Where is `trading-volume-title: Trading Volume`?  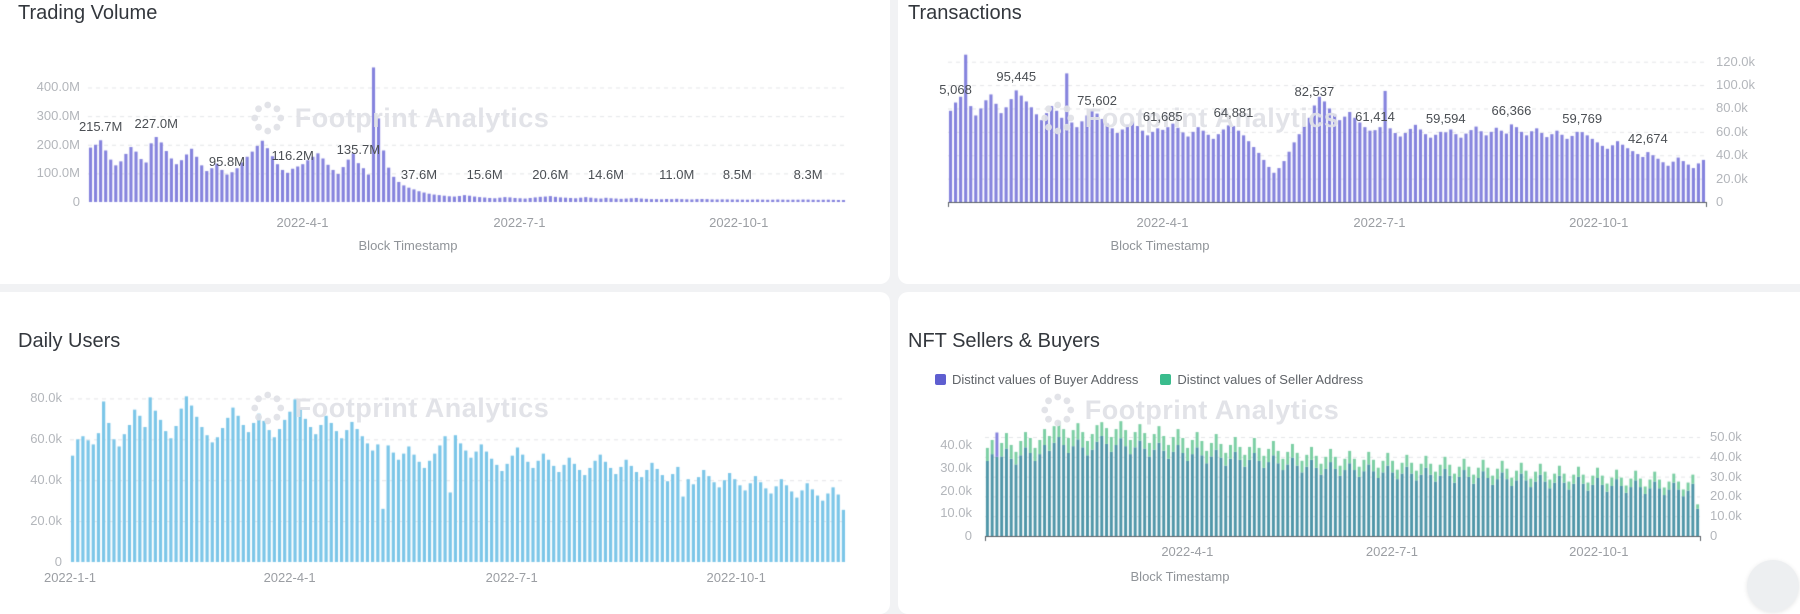
trading-volume-title: Trading Volume is located at coordinates (88, 13).